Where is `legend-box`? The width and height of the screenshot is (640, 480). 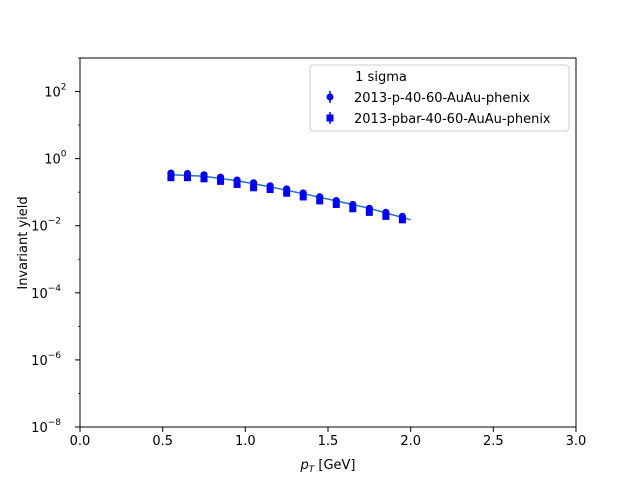
legend-box is located at coordinates (439, 98).